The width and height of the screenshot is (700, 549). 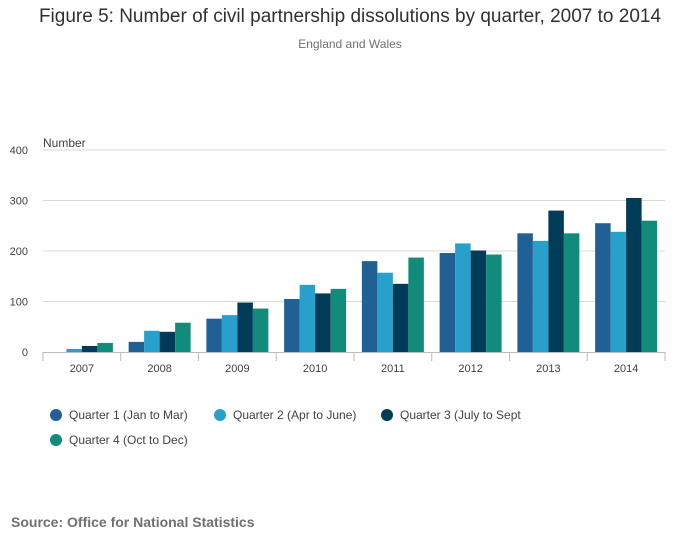 I want to click on bar-2008-q1, so click(x=136, y=346).